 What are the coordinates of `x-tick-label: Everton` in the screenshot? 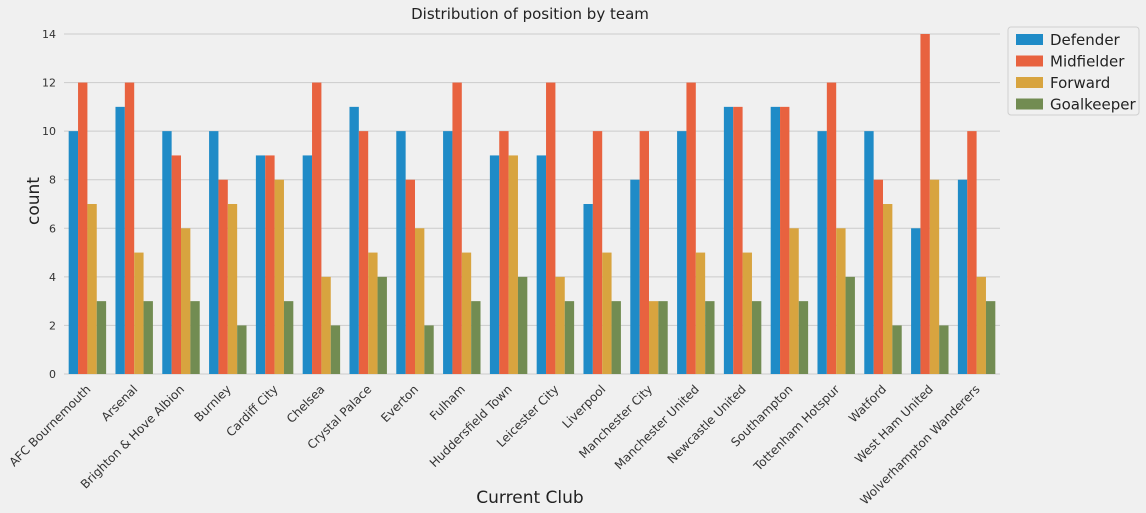 It's located at (399, 403).